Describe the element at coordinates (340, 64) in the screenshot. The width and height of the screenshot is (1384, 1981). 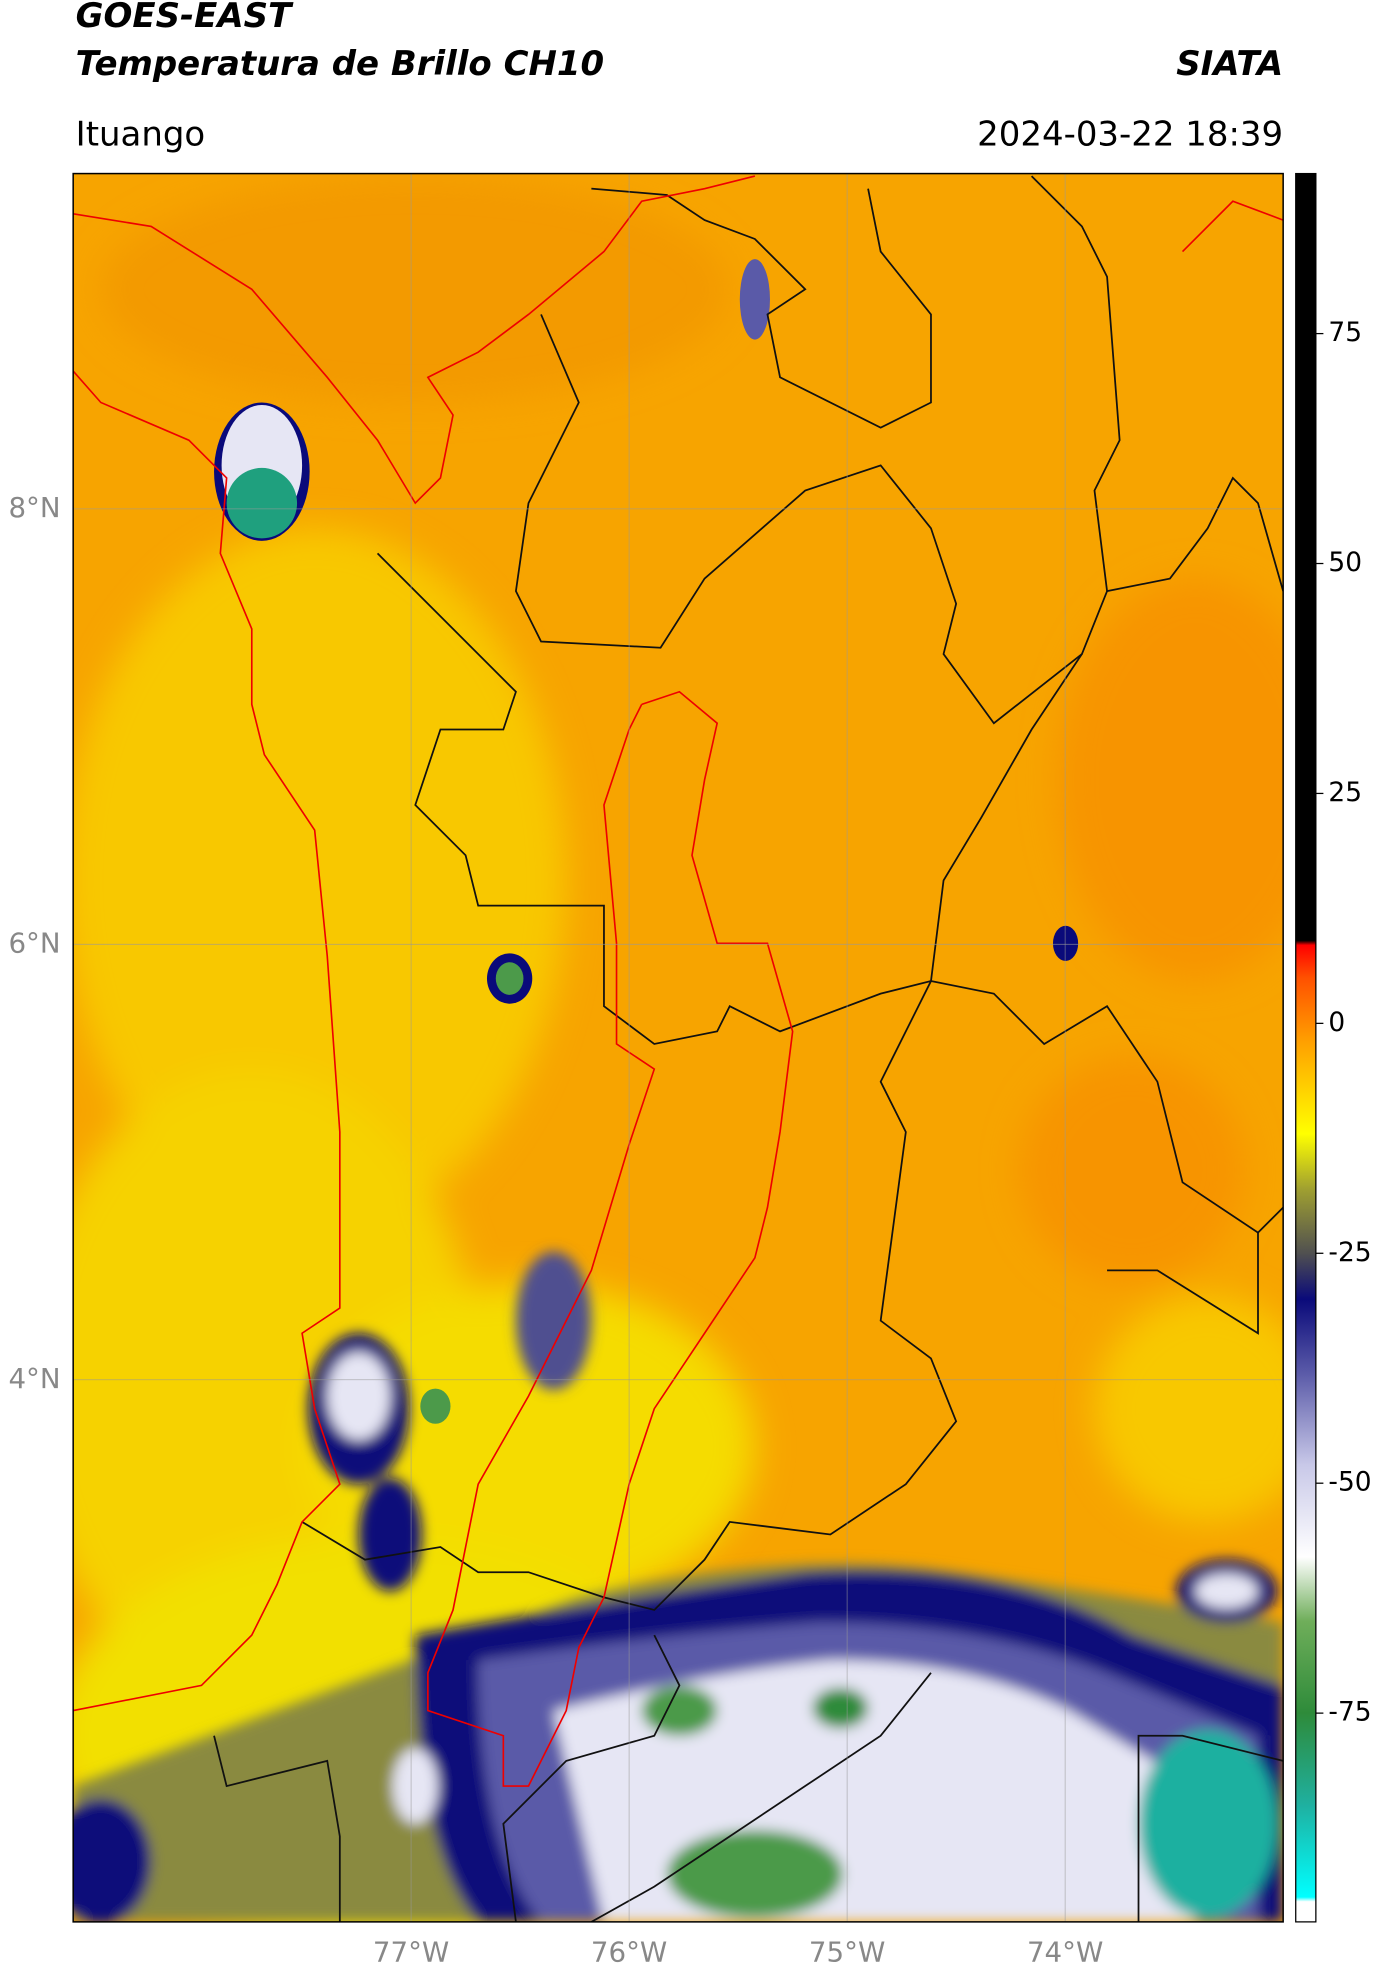
I see `subtitle: Temperatura de Brillo CH10` at that location.